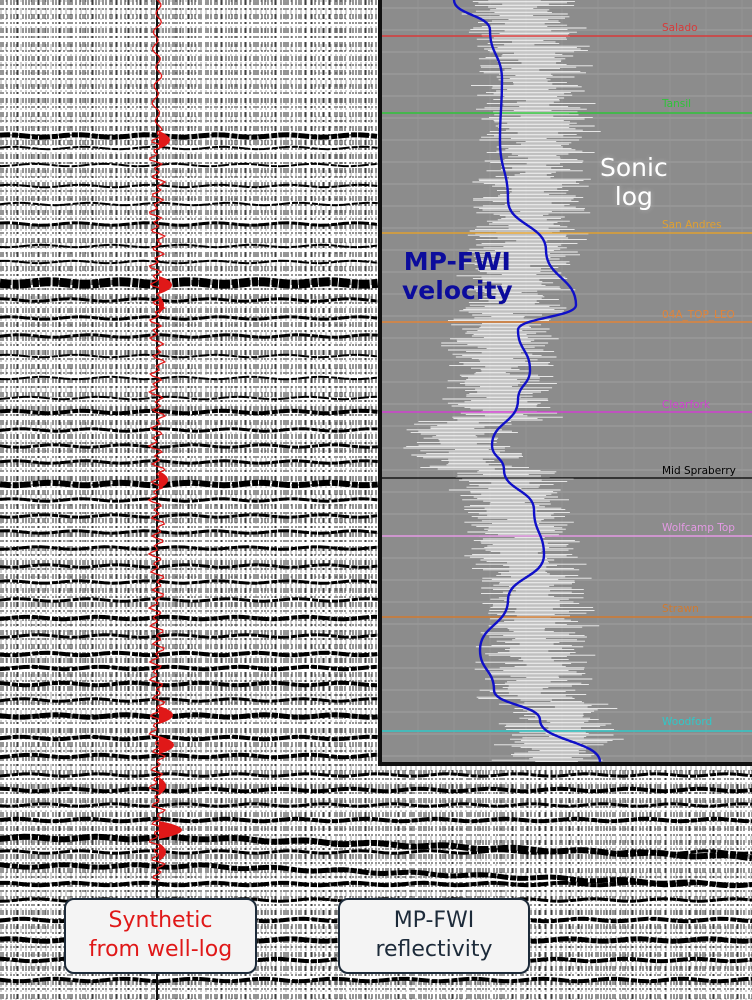  What do you see at coordinates (434, 921) in the screenshot?
I see `reflectivity-caption-line1: MP-FWI` at bounding box center [434, 921].